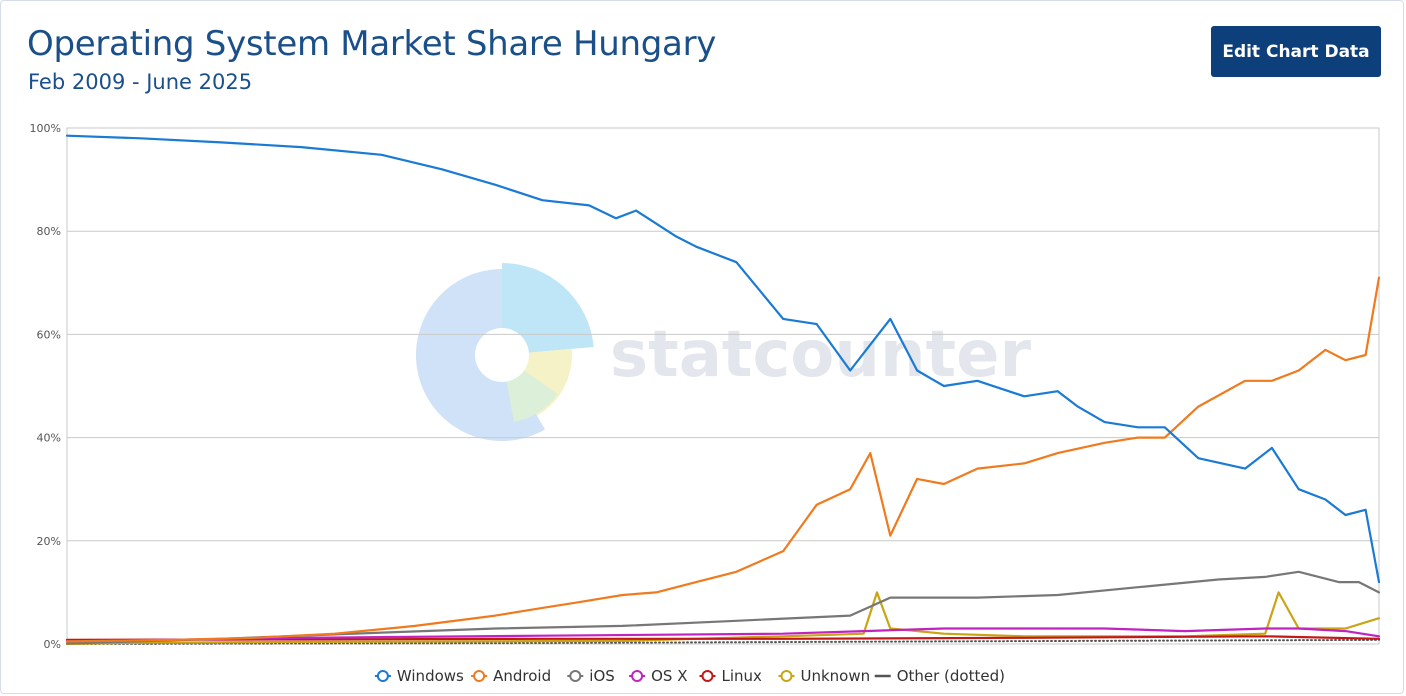 Image resolution: width=1406 pixels, height=696 pixels. Describe the element at coordinates (1296, 51) in the screenshot. I see `edit-chart-data-button: Edit Chart Data` at that location.